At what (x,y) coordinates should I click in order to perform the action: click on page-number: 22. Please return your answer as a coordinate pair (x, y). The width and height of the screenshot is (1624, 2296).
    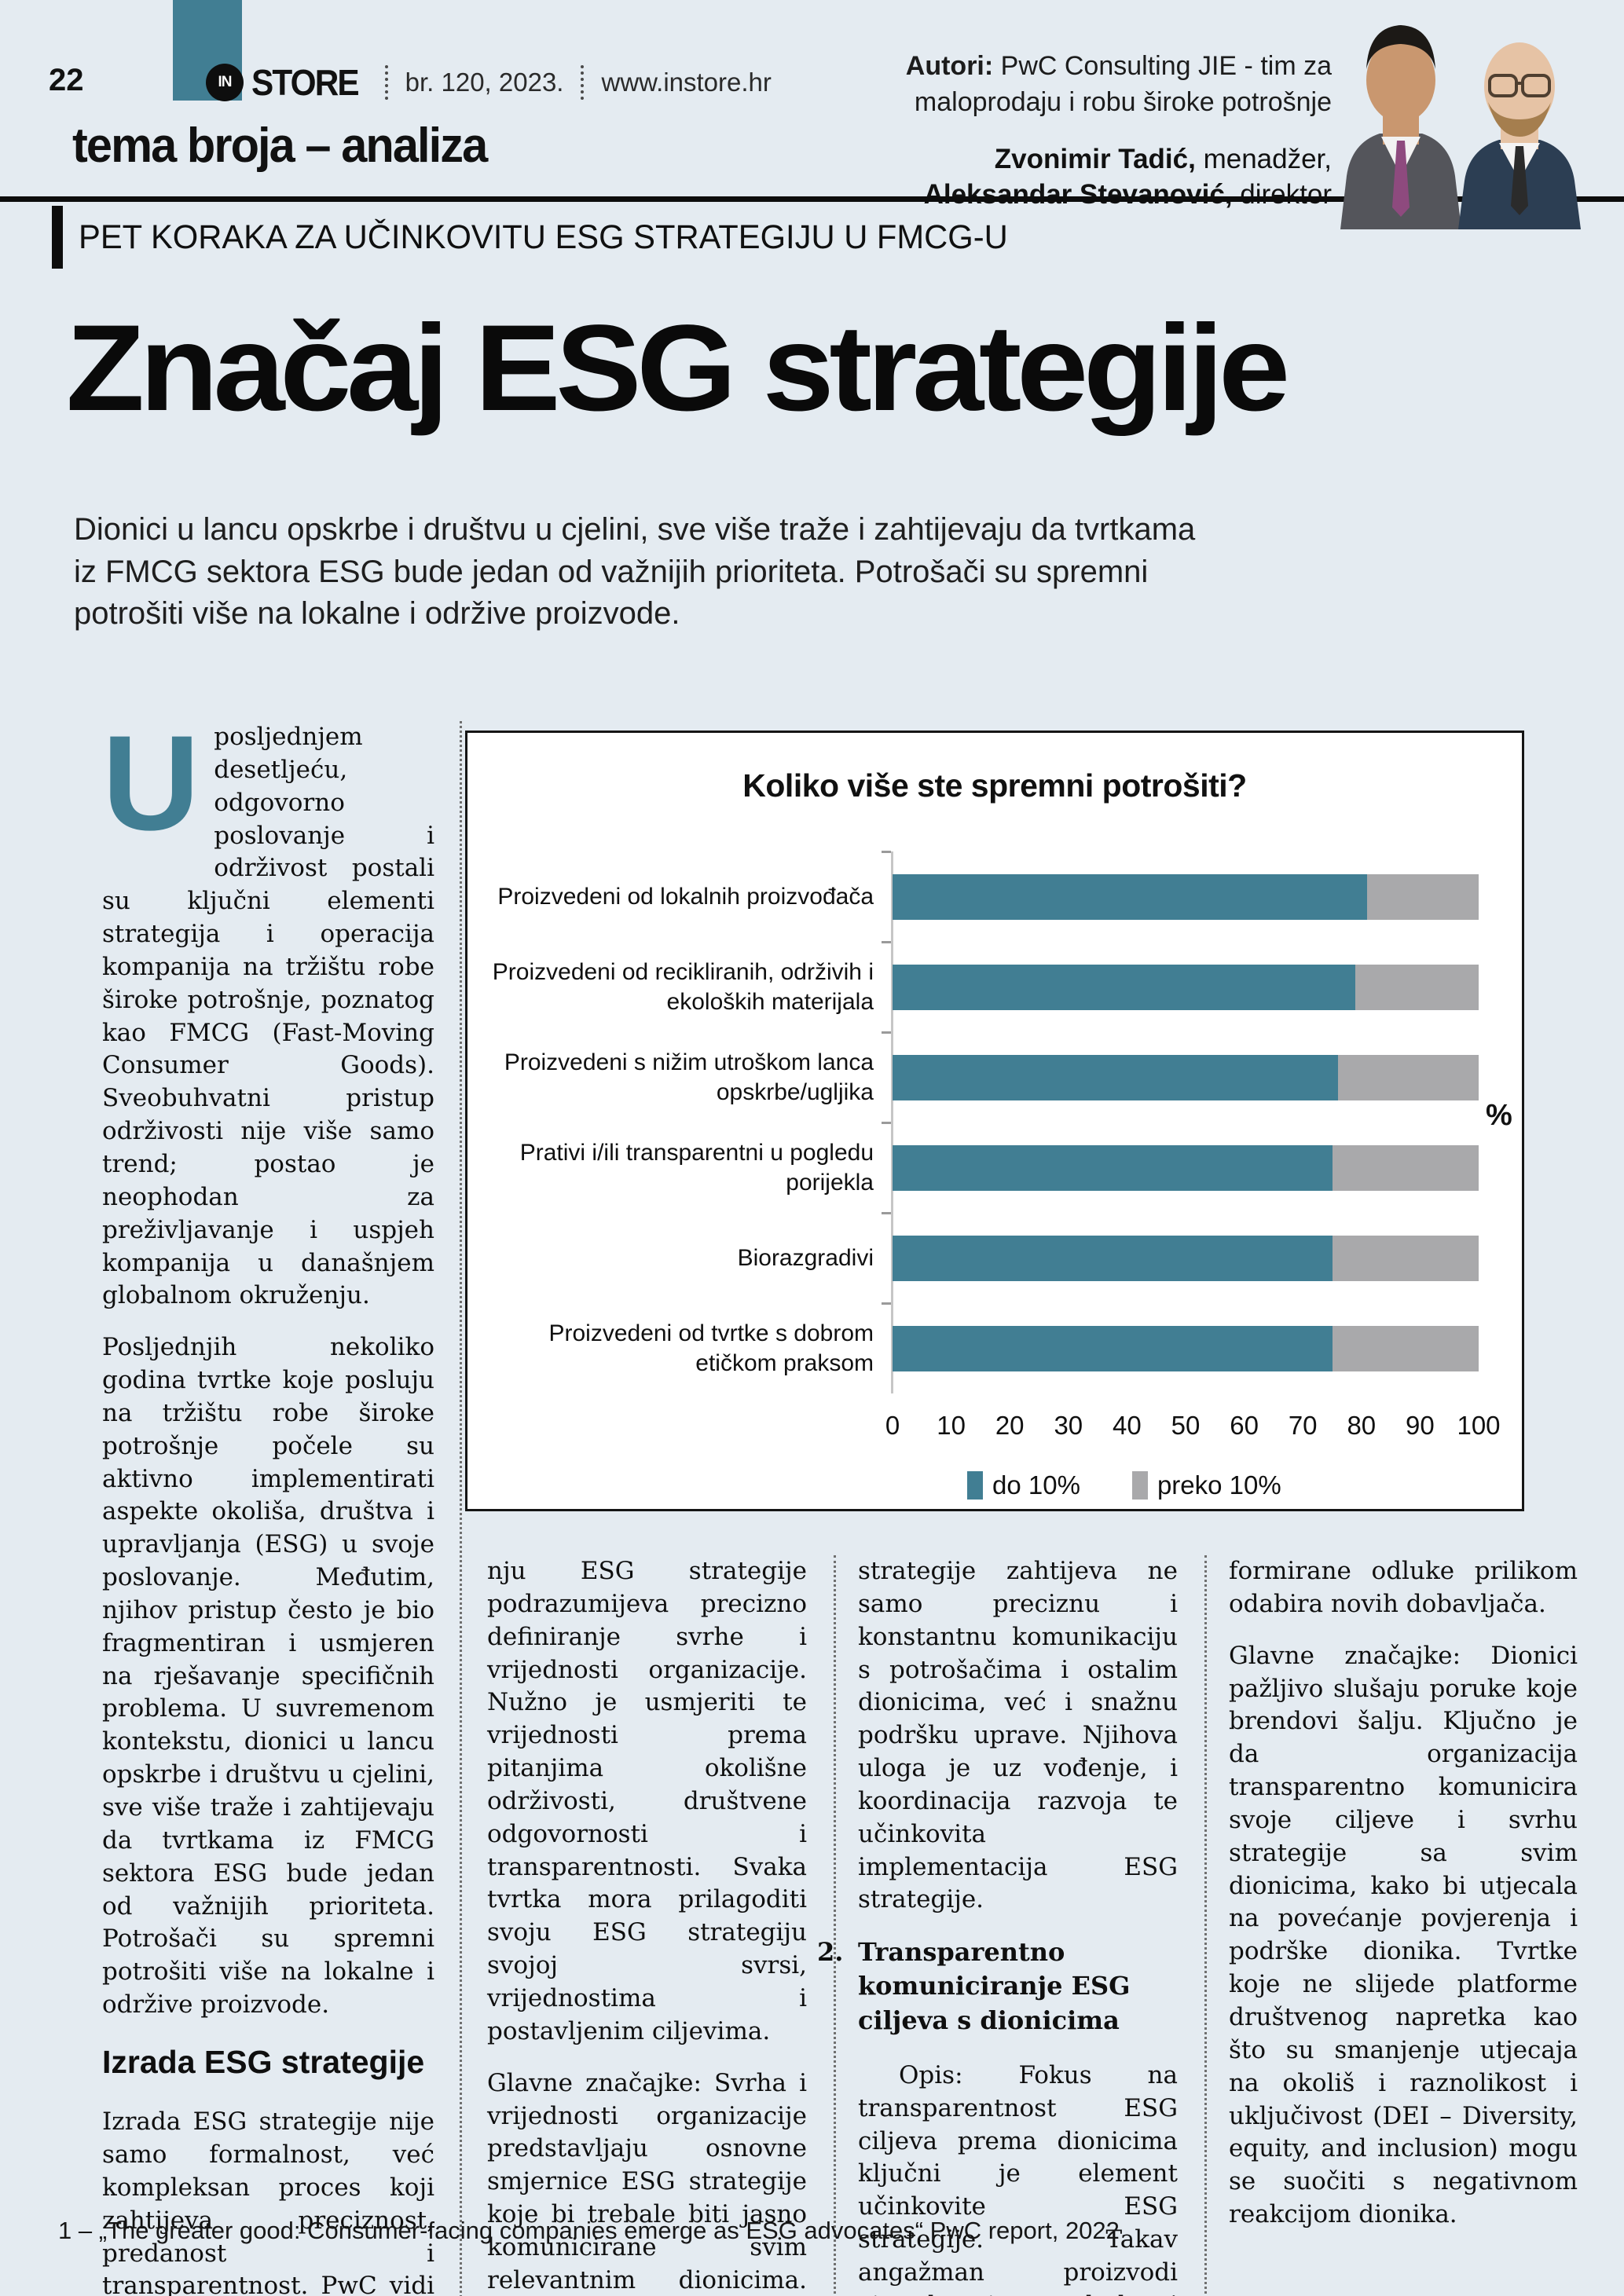
    Looking at the image, I should click on (66, 80).